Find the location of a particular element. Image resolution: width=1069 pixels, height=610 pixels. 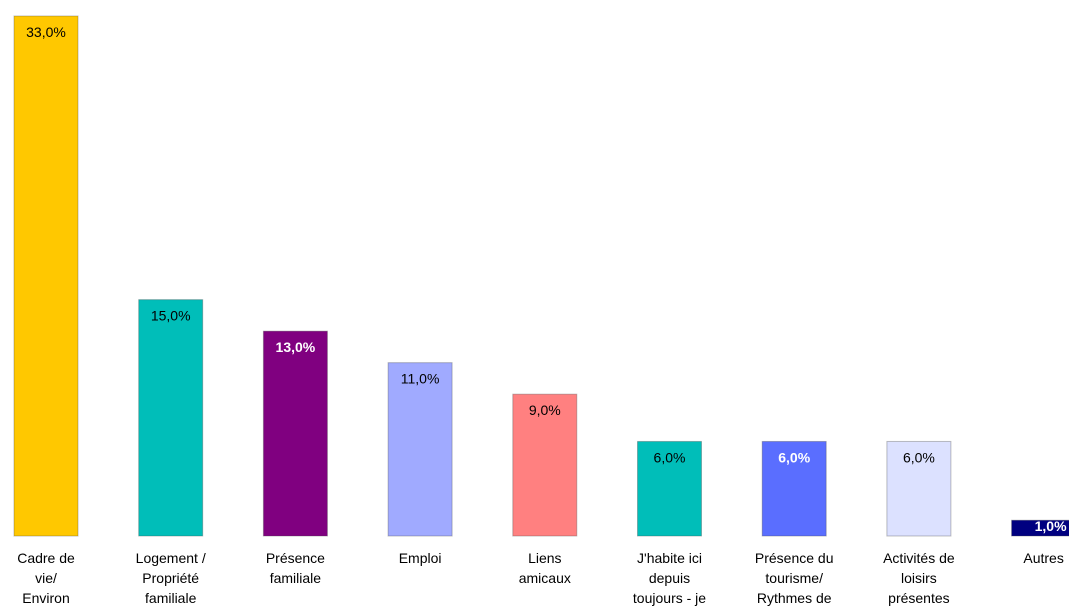

category-label-5: Liens amicaux is located at coordinates (545, 568).